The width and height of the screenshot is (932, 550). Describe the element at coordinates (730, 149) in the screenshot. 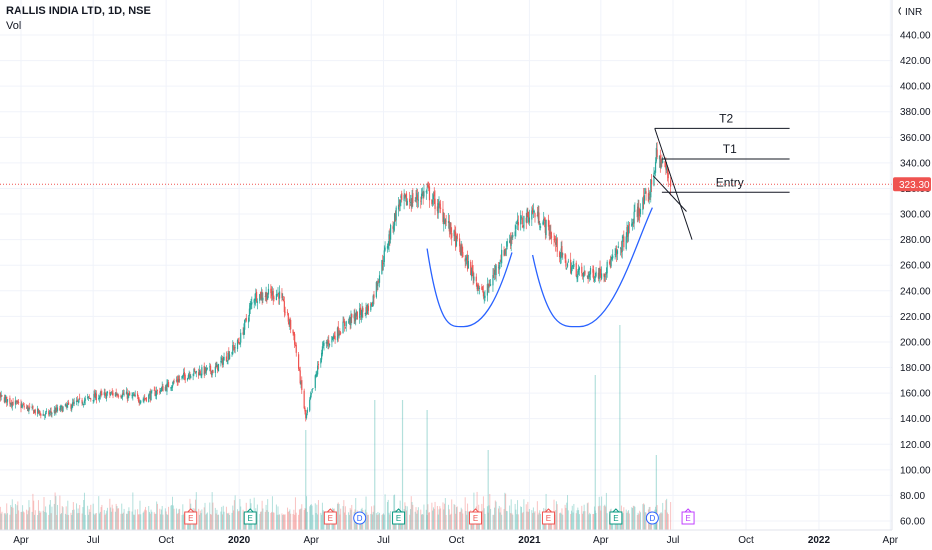

I see `level-label: T1` at that location.